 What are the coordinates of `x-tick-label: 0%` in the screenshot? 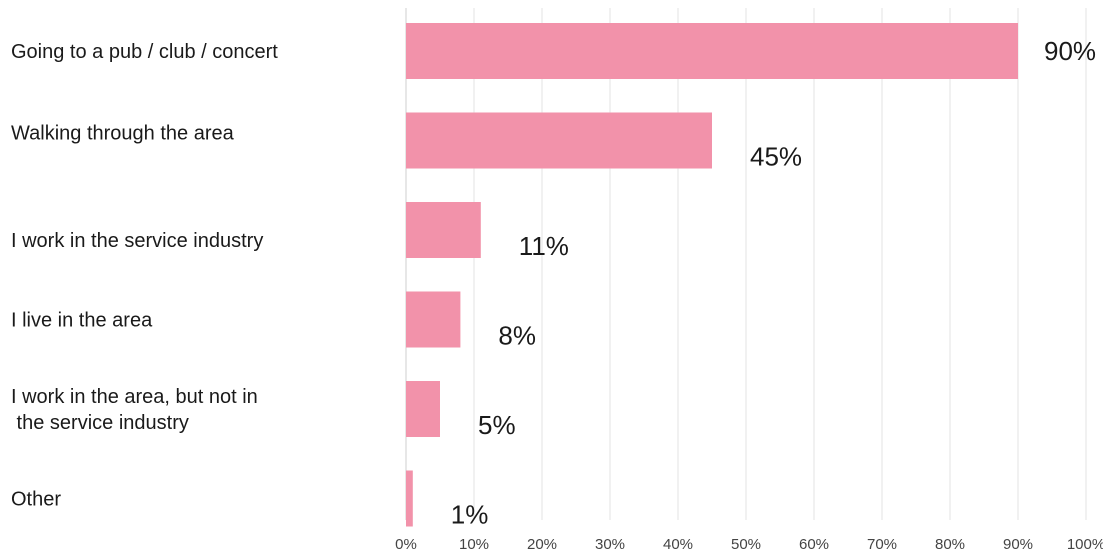 It's located at (406, 544).